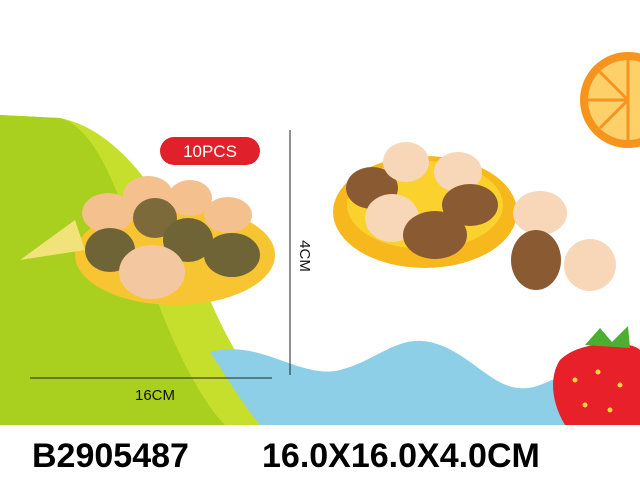  I want to click on eggs-on-plate, so click(474, 216).